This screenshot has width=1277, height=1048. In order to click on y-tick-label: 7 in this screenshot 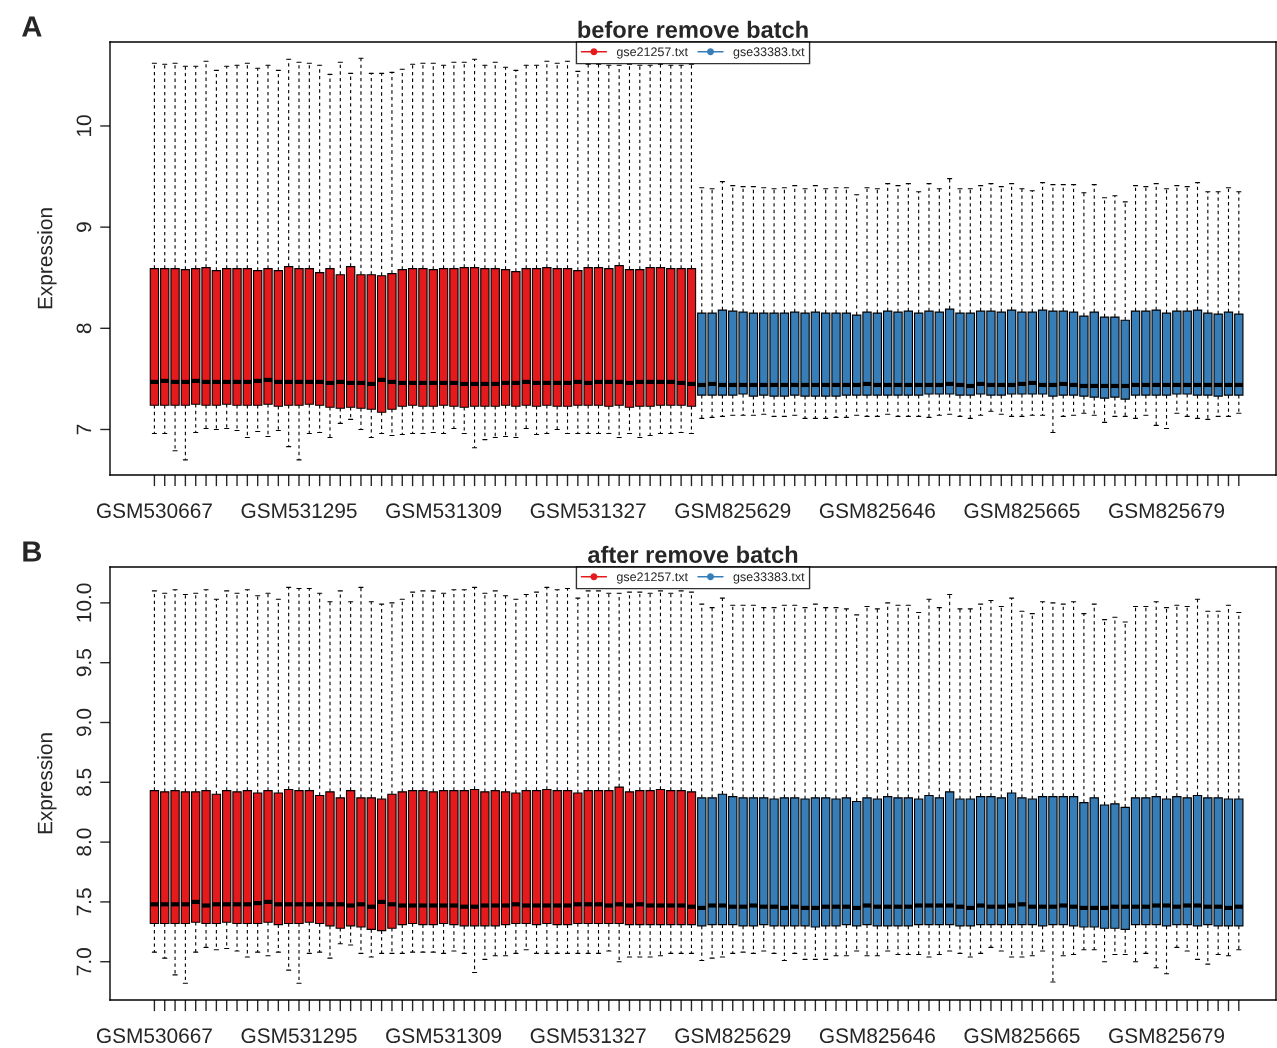, I will do `click(84, 429)`.